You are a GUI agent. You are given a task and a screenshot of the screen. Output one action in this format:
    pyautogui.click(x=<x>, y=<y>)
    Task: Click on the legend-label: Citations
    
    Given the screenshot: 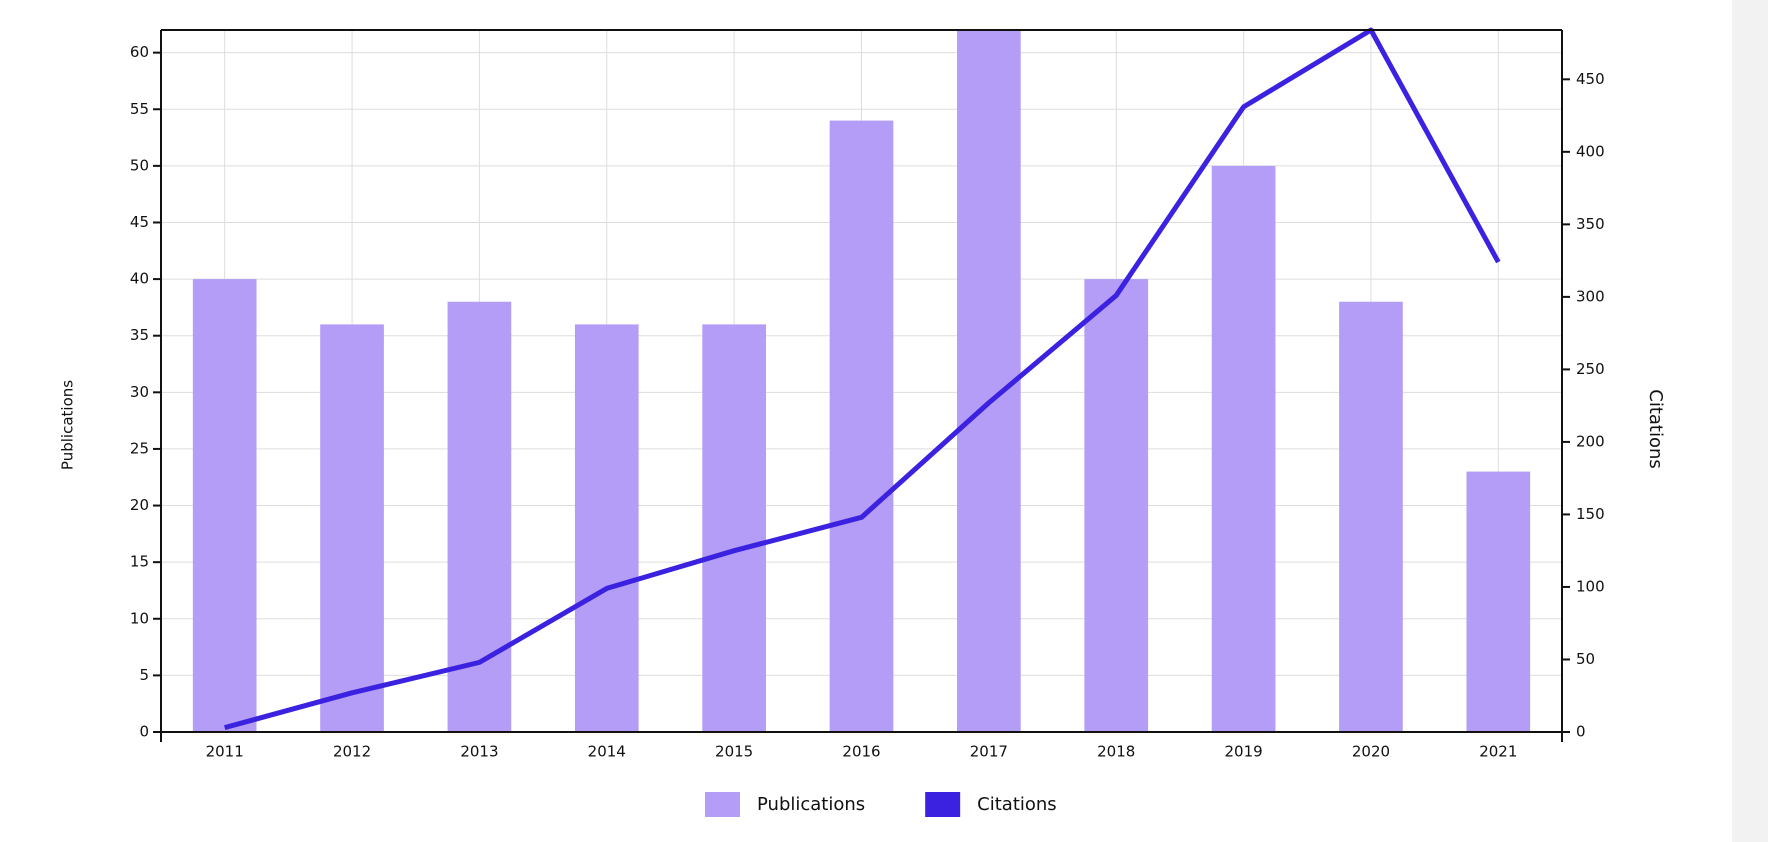 What is the action you would take?
    pyautogui.click(x=1017, y=804)
    